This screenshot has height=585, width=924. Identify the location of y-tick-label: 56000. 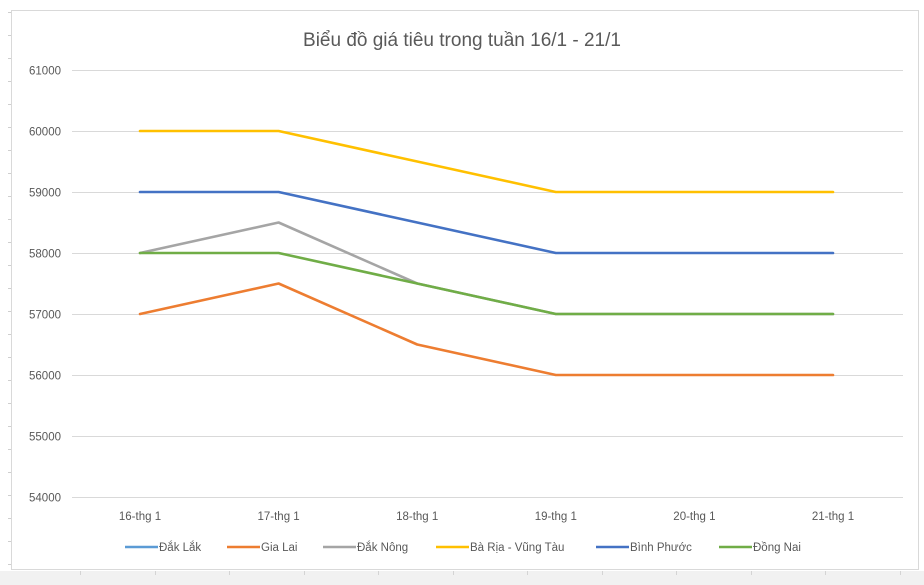
(45, 377).